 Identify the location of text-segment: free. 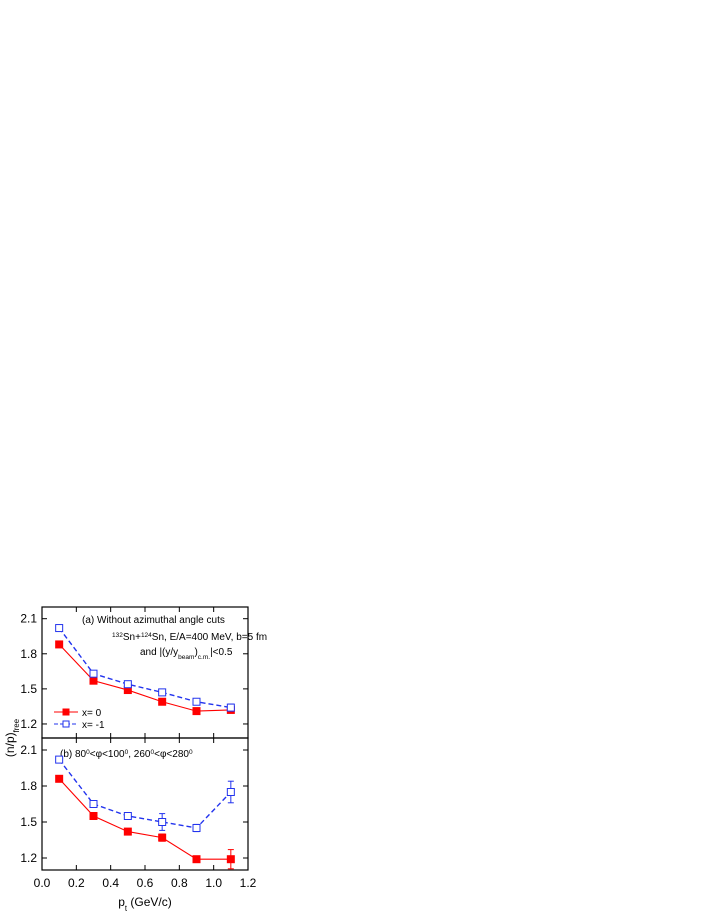
(16, 725).